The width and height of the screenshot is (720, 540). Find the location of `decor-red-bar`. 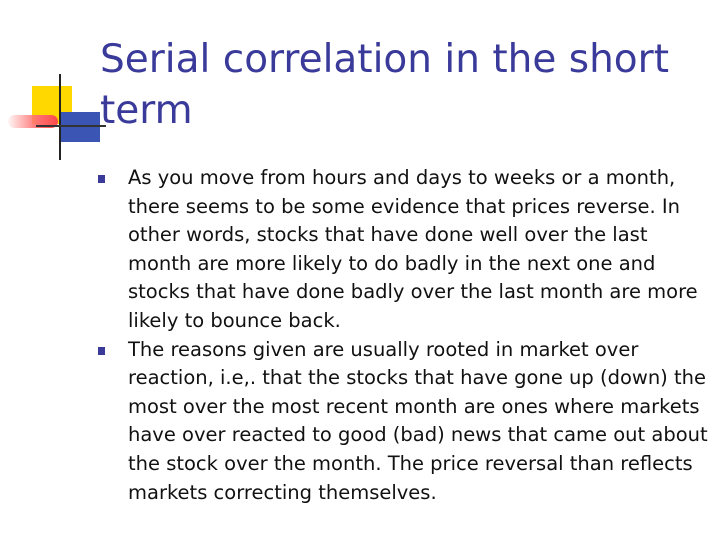

decor-red-bar is located at coordinates (33, 121).